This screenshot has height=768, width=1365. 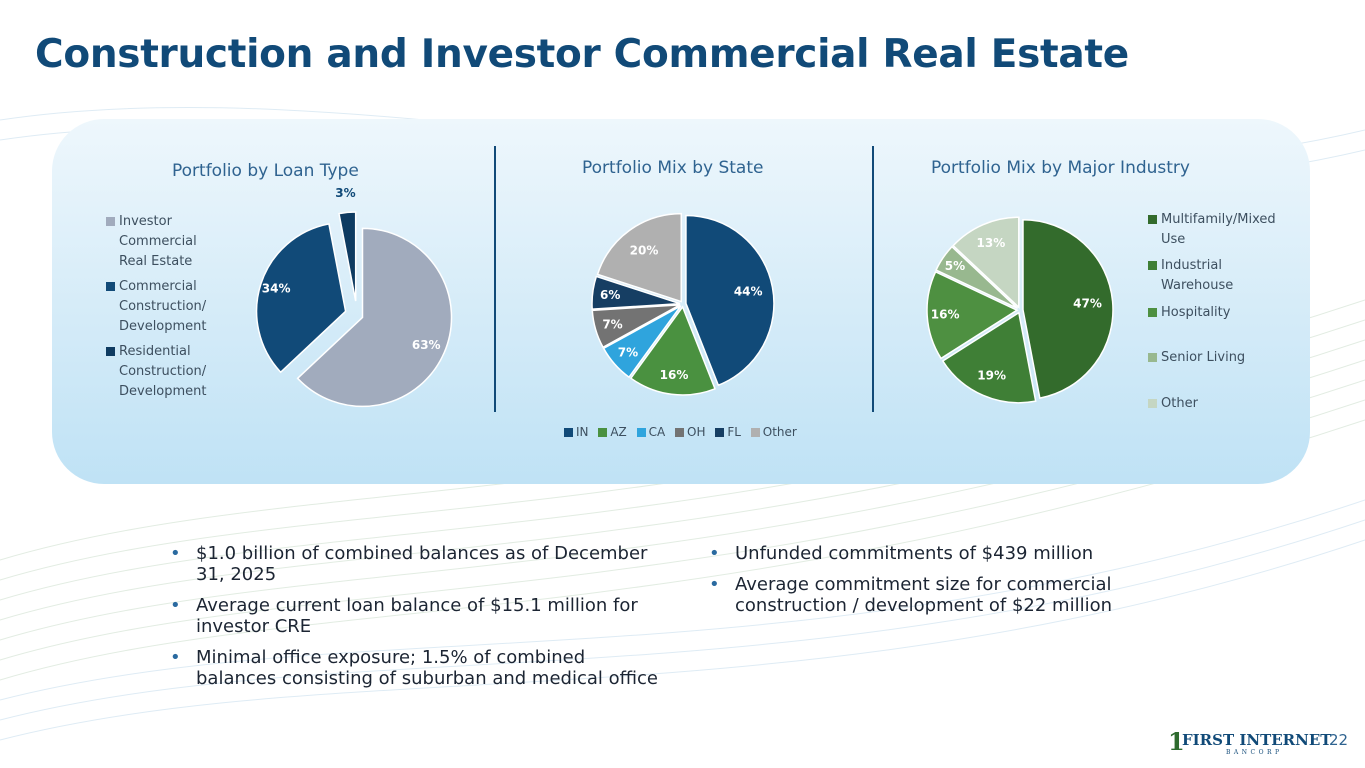 I want to click on legend-item-multifamily: Multifamily/Mixed Use, so click(x=1212, y=230).